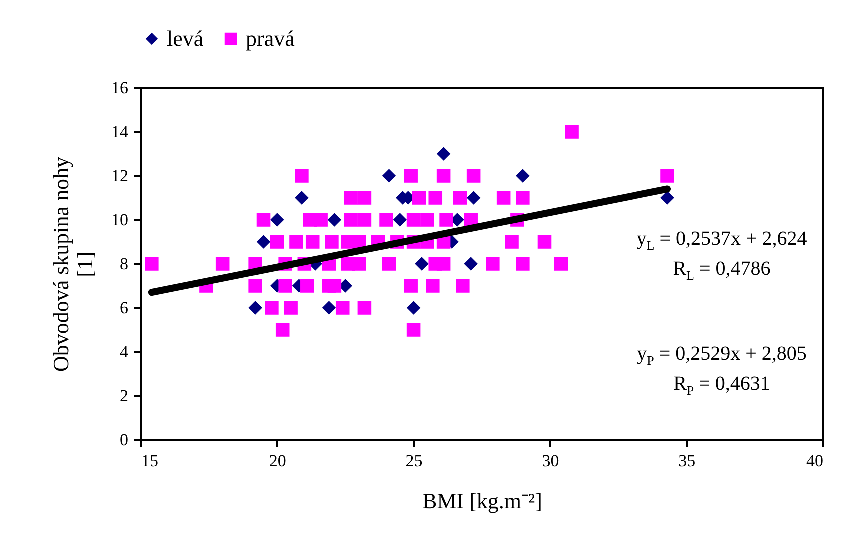 This screenshot has height=552, width=851. What do you see at coordinates (124, 352) in the screenshot?
I see `y-tick-label: 4` at bounding box center [124, 352].